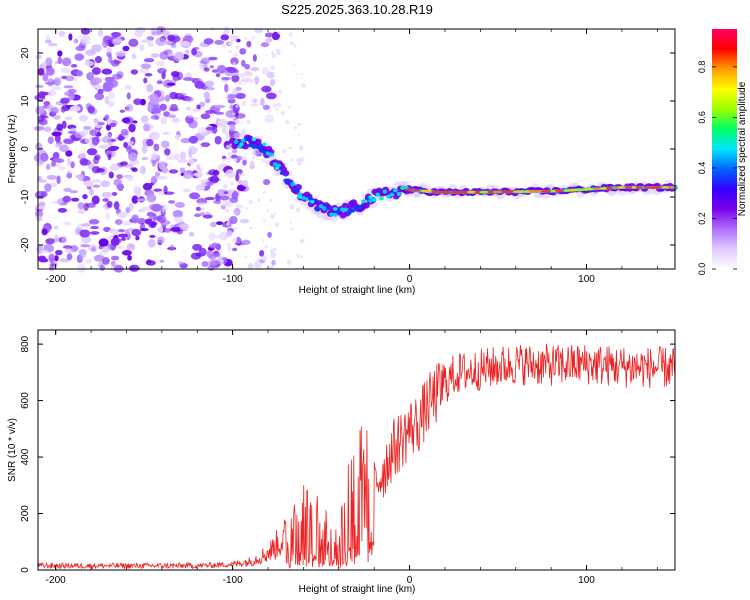 This screenshot has height=600, width=750. What do you see at coordinates (169, 149) in the screenshot?
I see `spectrogram-noise-layer` at bounding box center [169, 149].